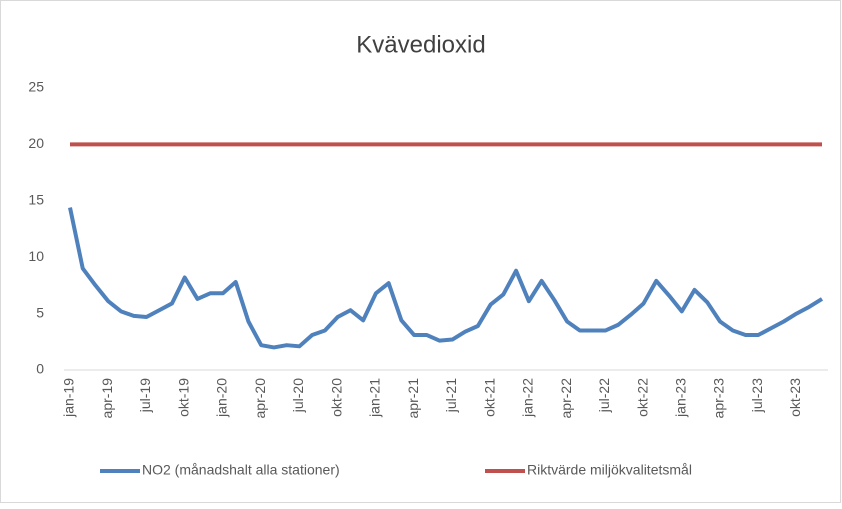 This screenshot has width=842, height=509. What do you see at coordinates (420, 44) in the screenshot?
I see `chart-title: Kvävedioxid` at bounding box center [420, 44].